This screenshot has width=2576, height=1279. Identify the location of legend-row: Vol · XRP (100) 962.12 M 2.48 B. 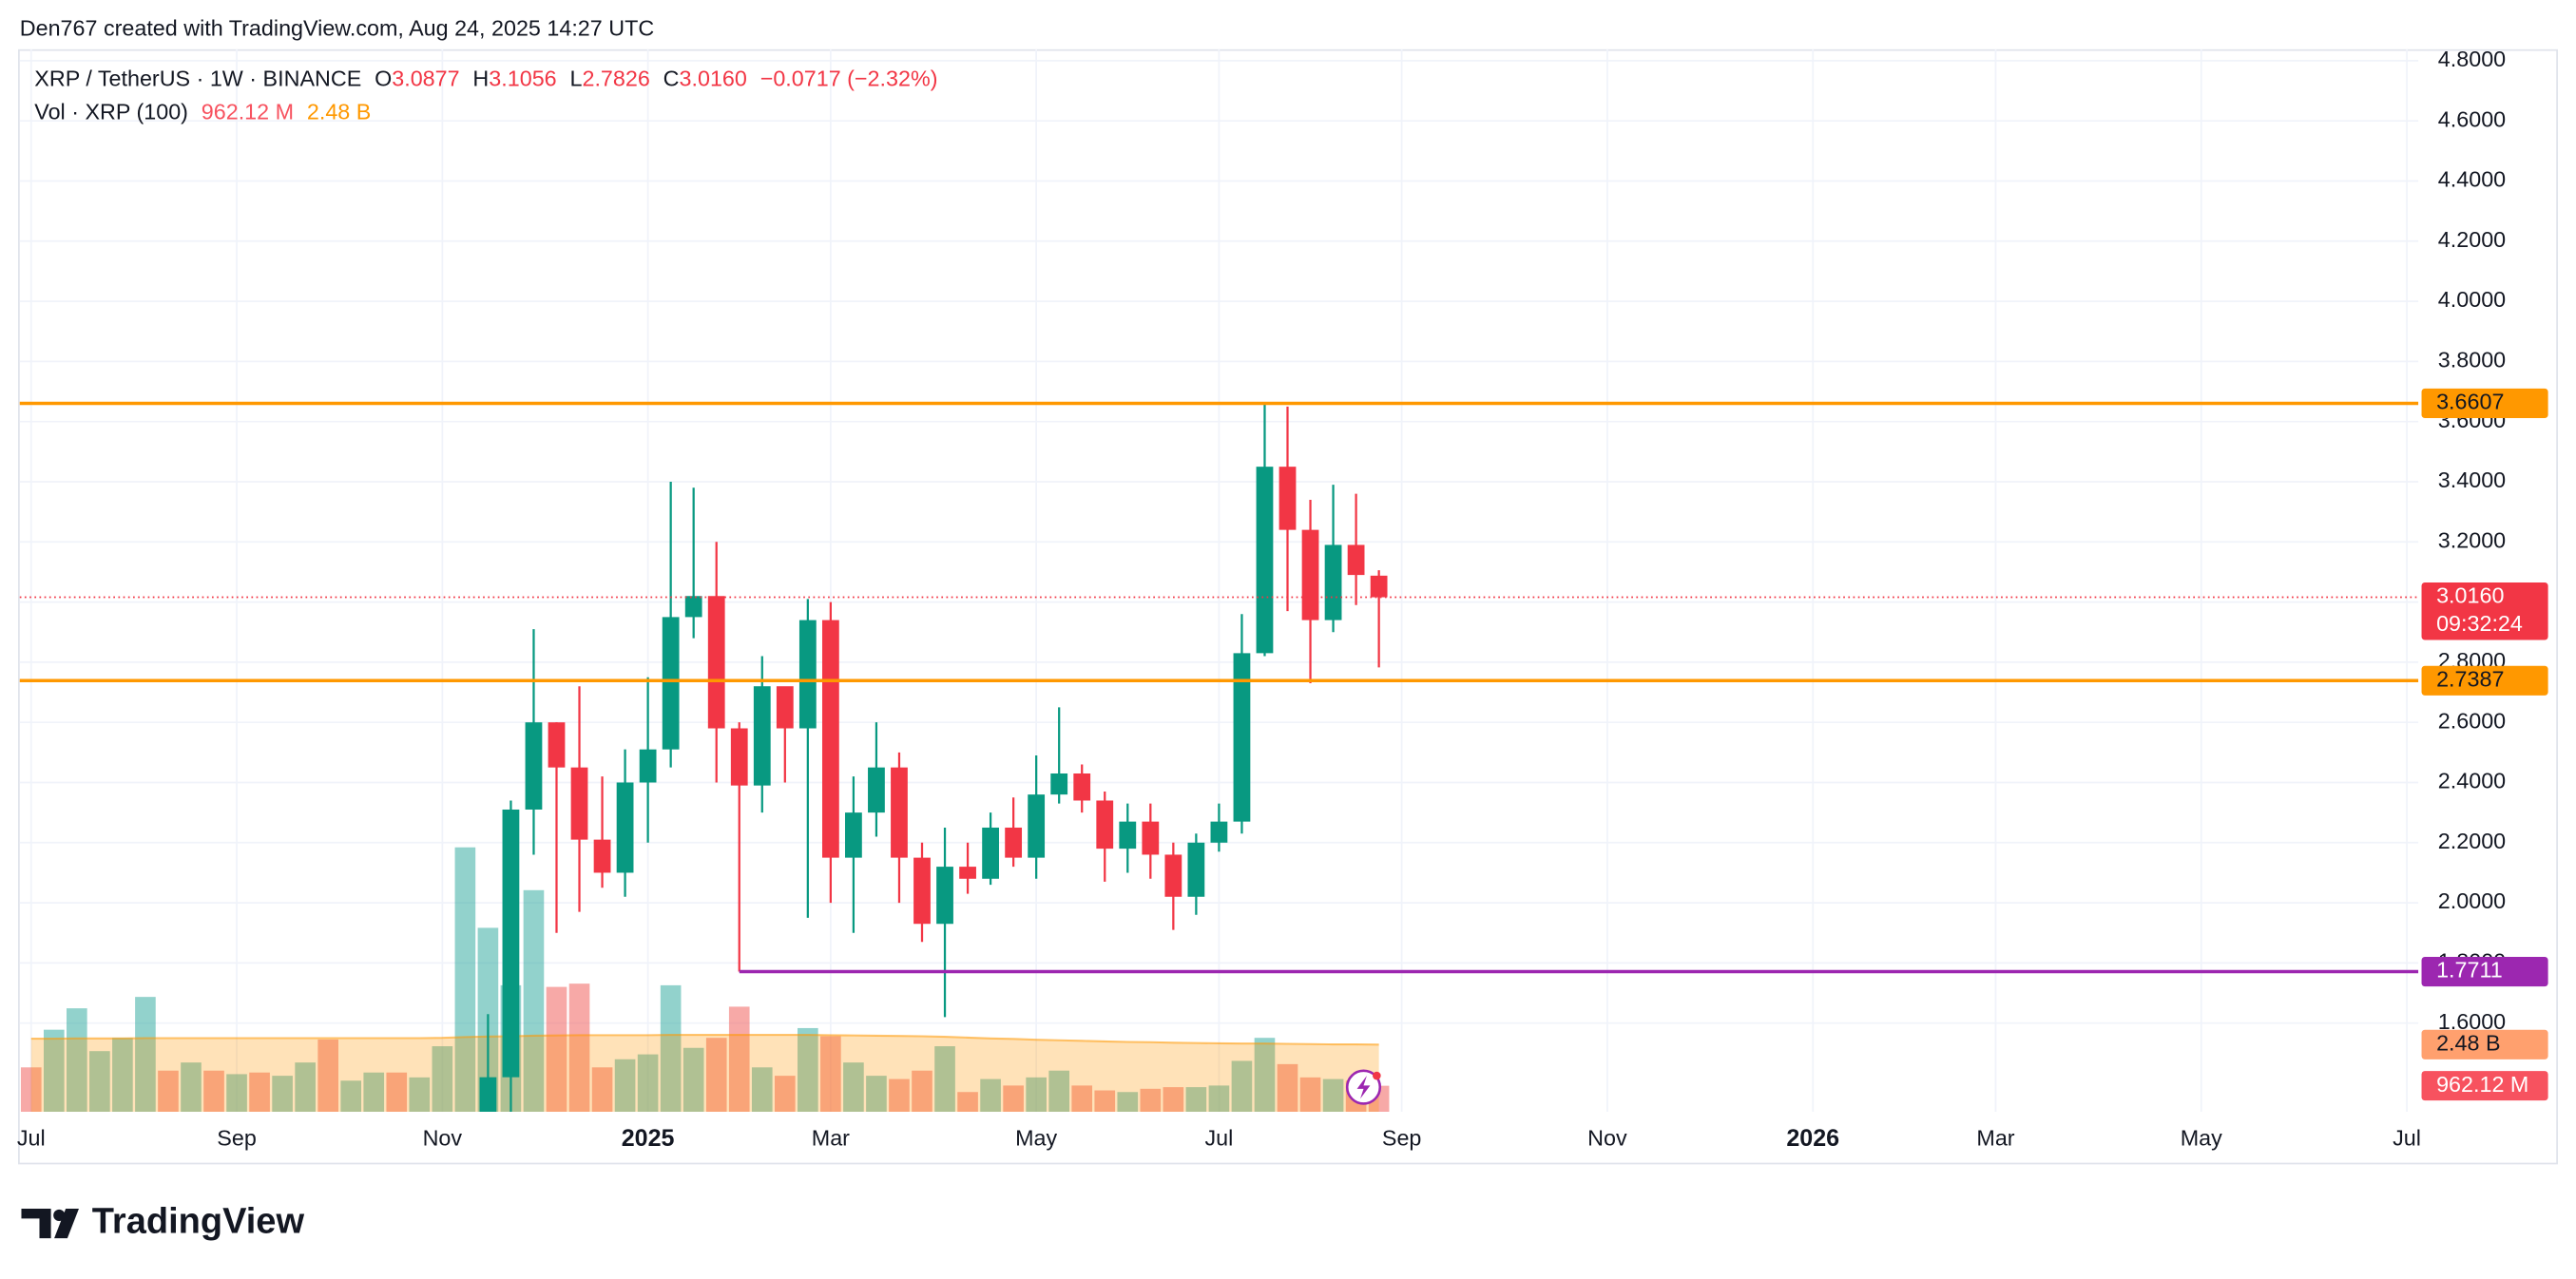
(203, 111).